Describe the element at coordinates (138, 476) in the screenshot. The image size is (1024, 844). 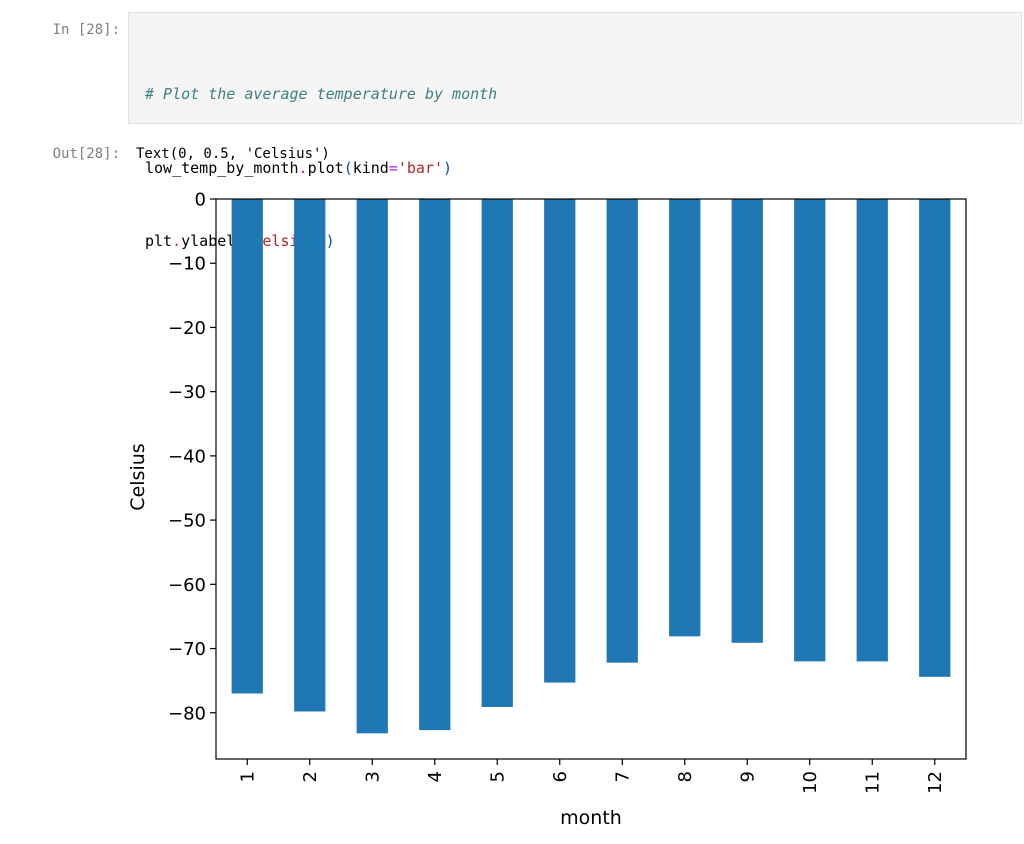
I see `y-axis-label: Celsius` at that location.